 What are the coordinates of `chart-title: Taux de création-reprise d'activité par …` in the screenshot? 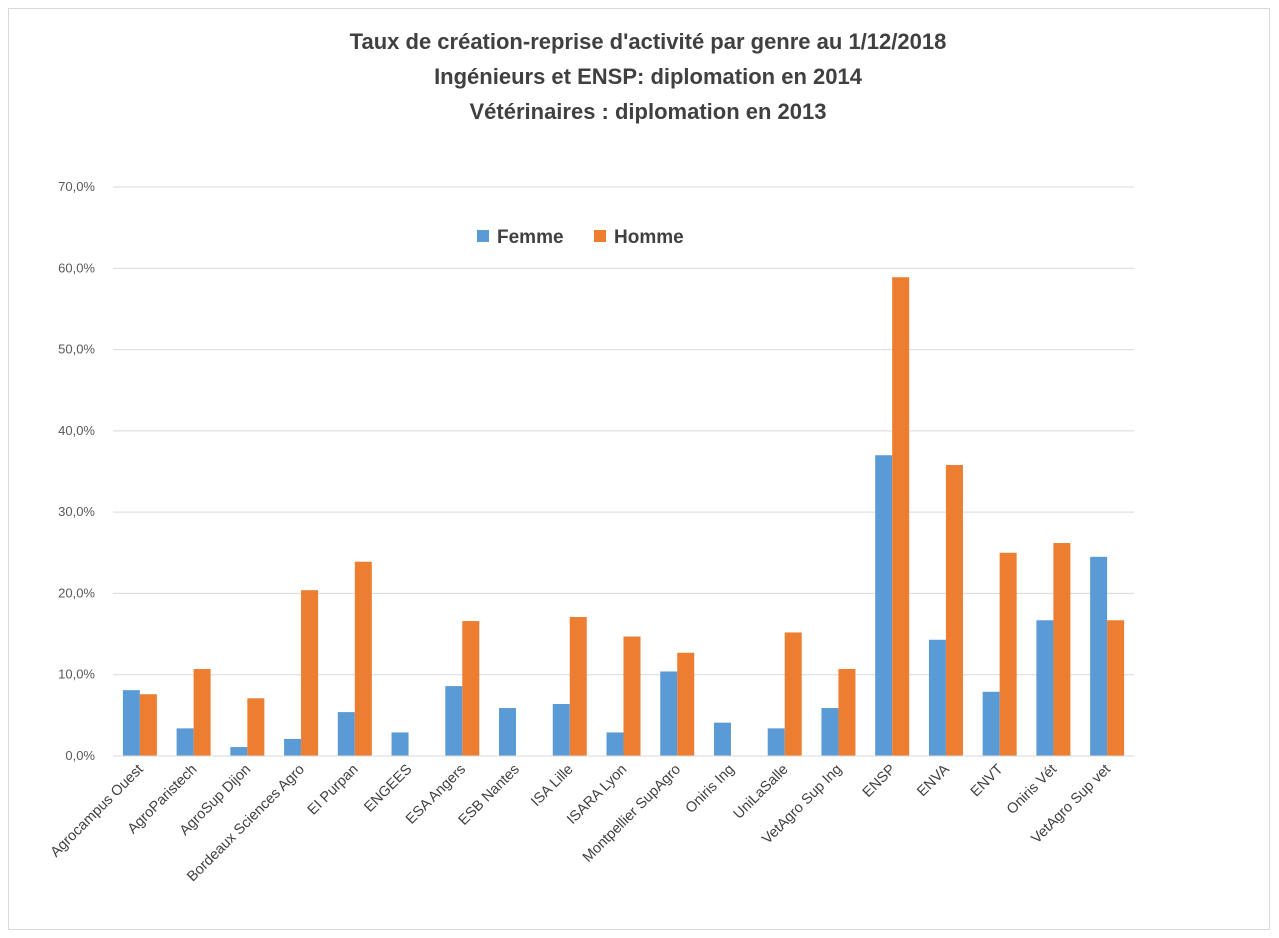 It's located at (648, 76).